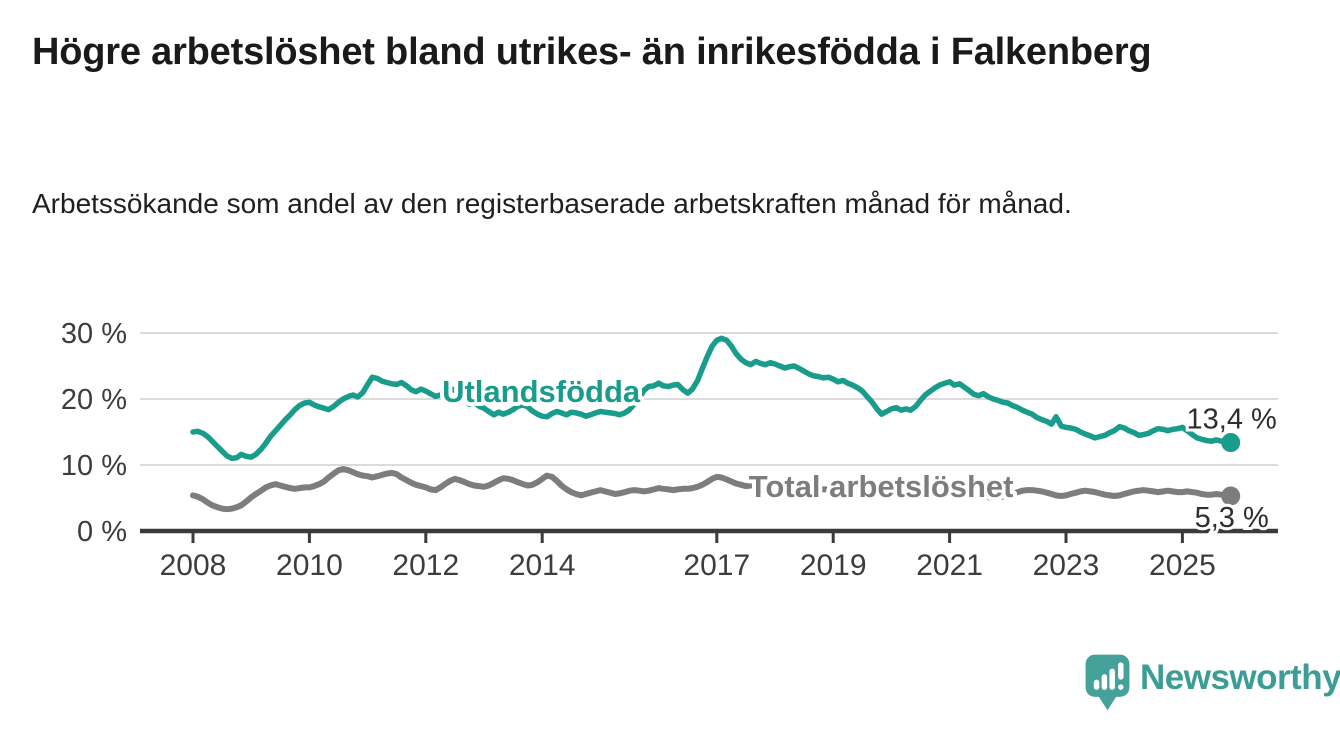  I want to click on x-tick-label: 2021, so click(949, 565).